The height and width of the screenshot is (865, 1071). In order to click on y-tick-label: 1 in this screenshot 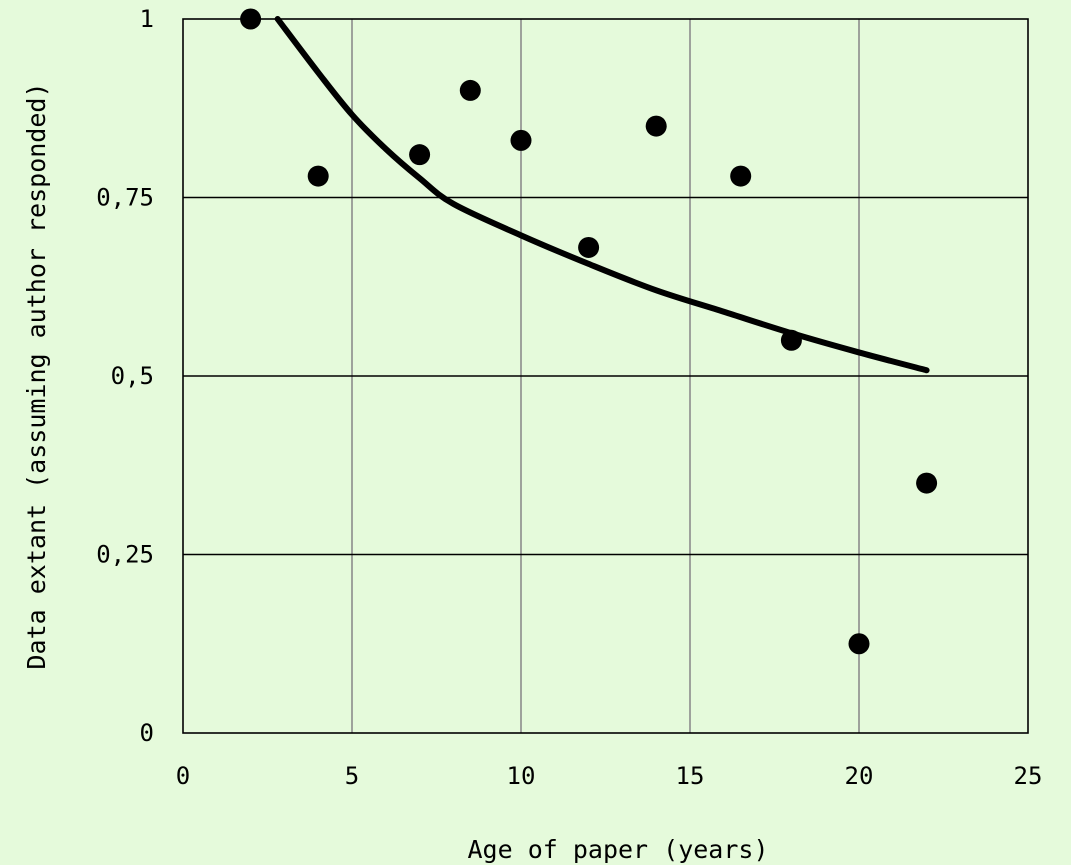, I will do `click(147, 19)`.